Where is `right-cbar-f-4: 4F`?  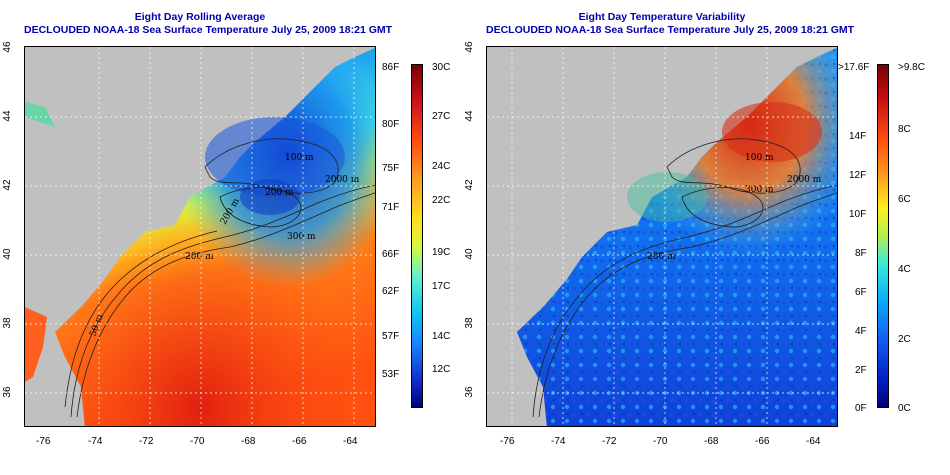 right-cbar-f-4: 4F is located at coordinates (861, 331).